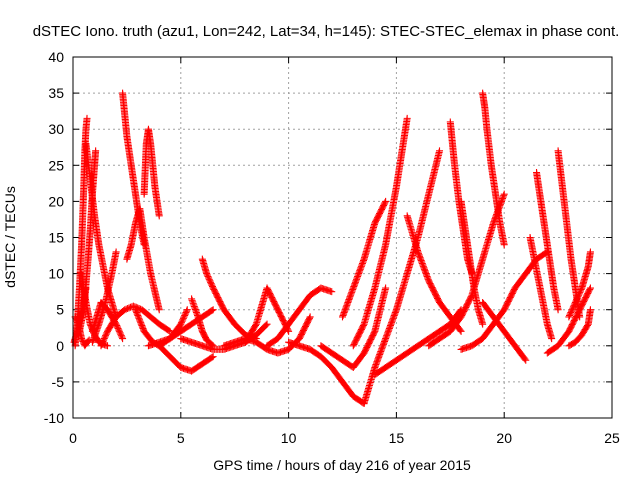  Describe the element at coordinates (56, 165) in the screenshot. I see `y-tick-label: 25` at that location.